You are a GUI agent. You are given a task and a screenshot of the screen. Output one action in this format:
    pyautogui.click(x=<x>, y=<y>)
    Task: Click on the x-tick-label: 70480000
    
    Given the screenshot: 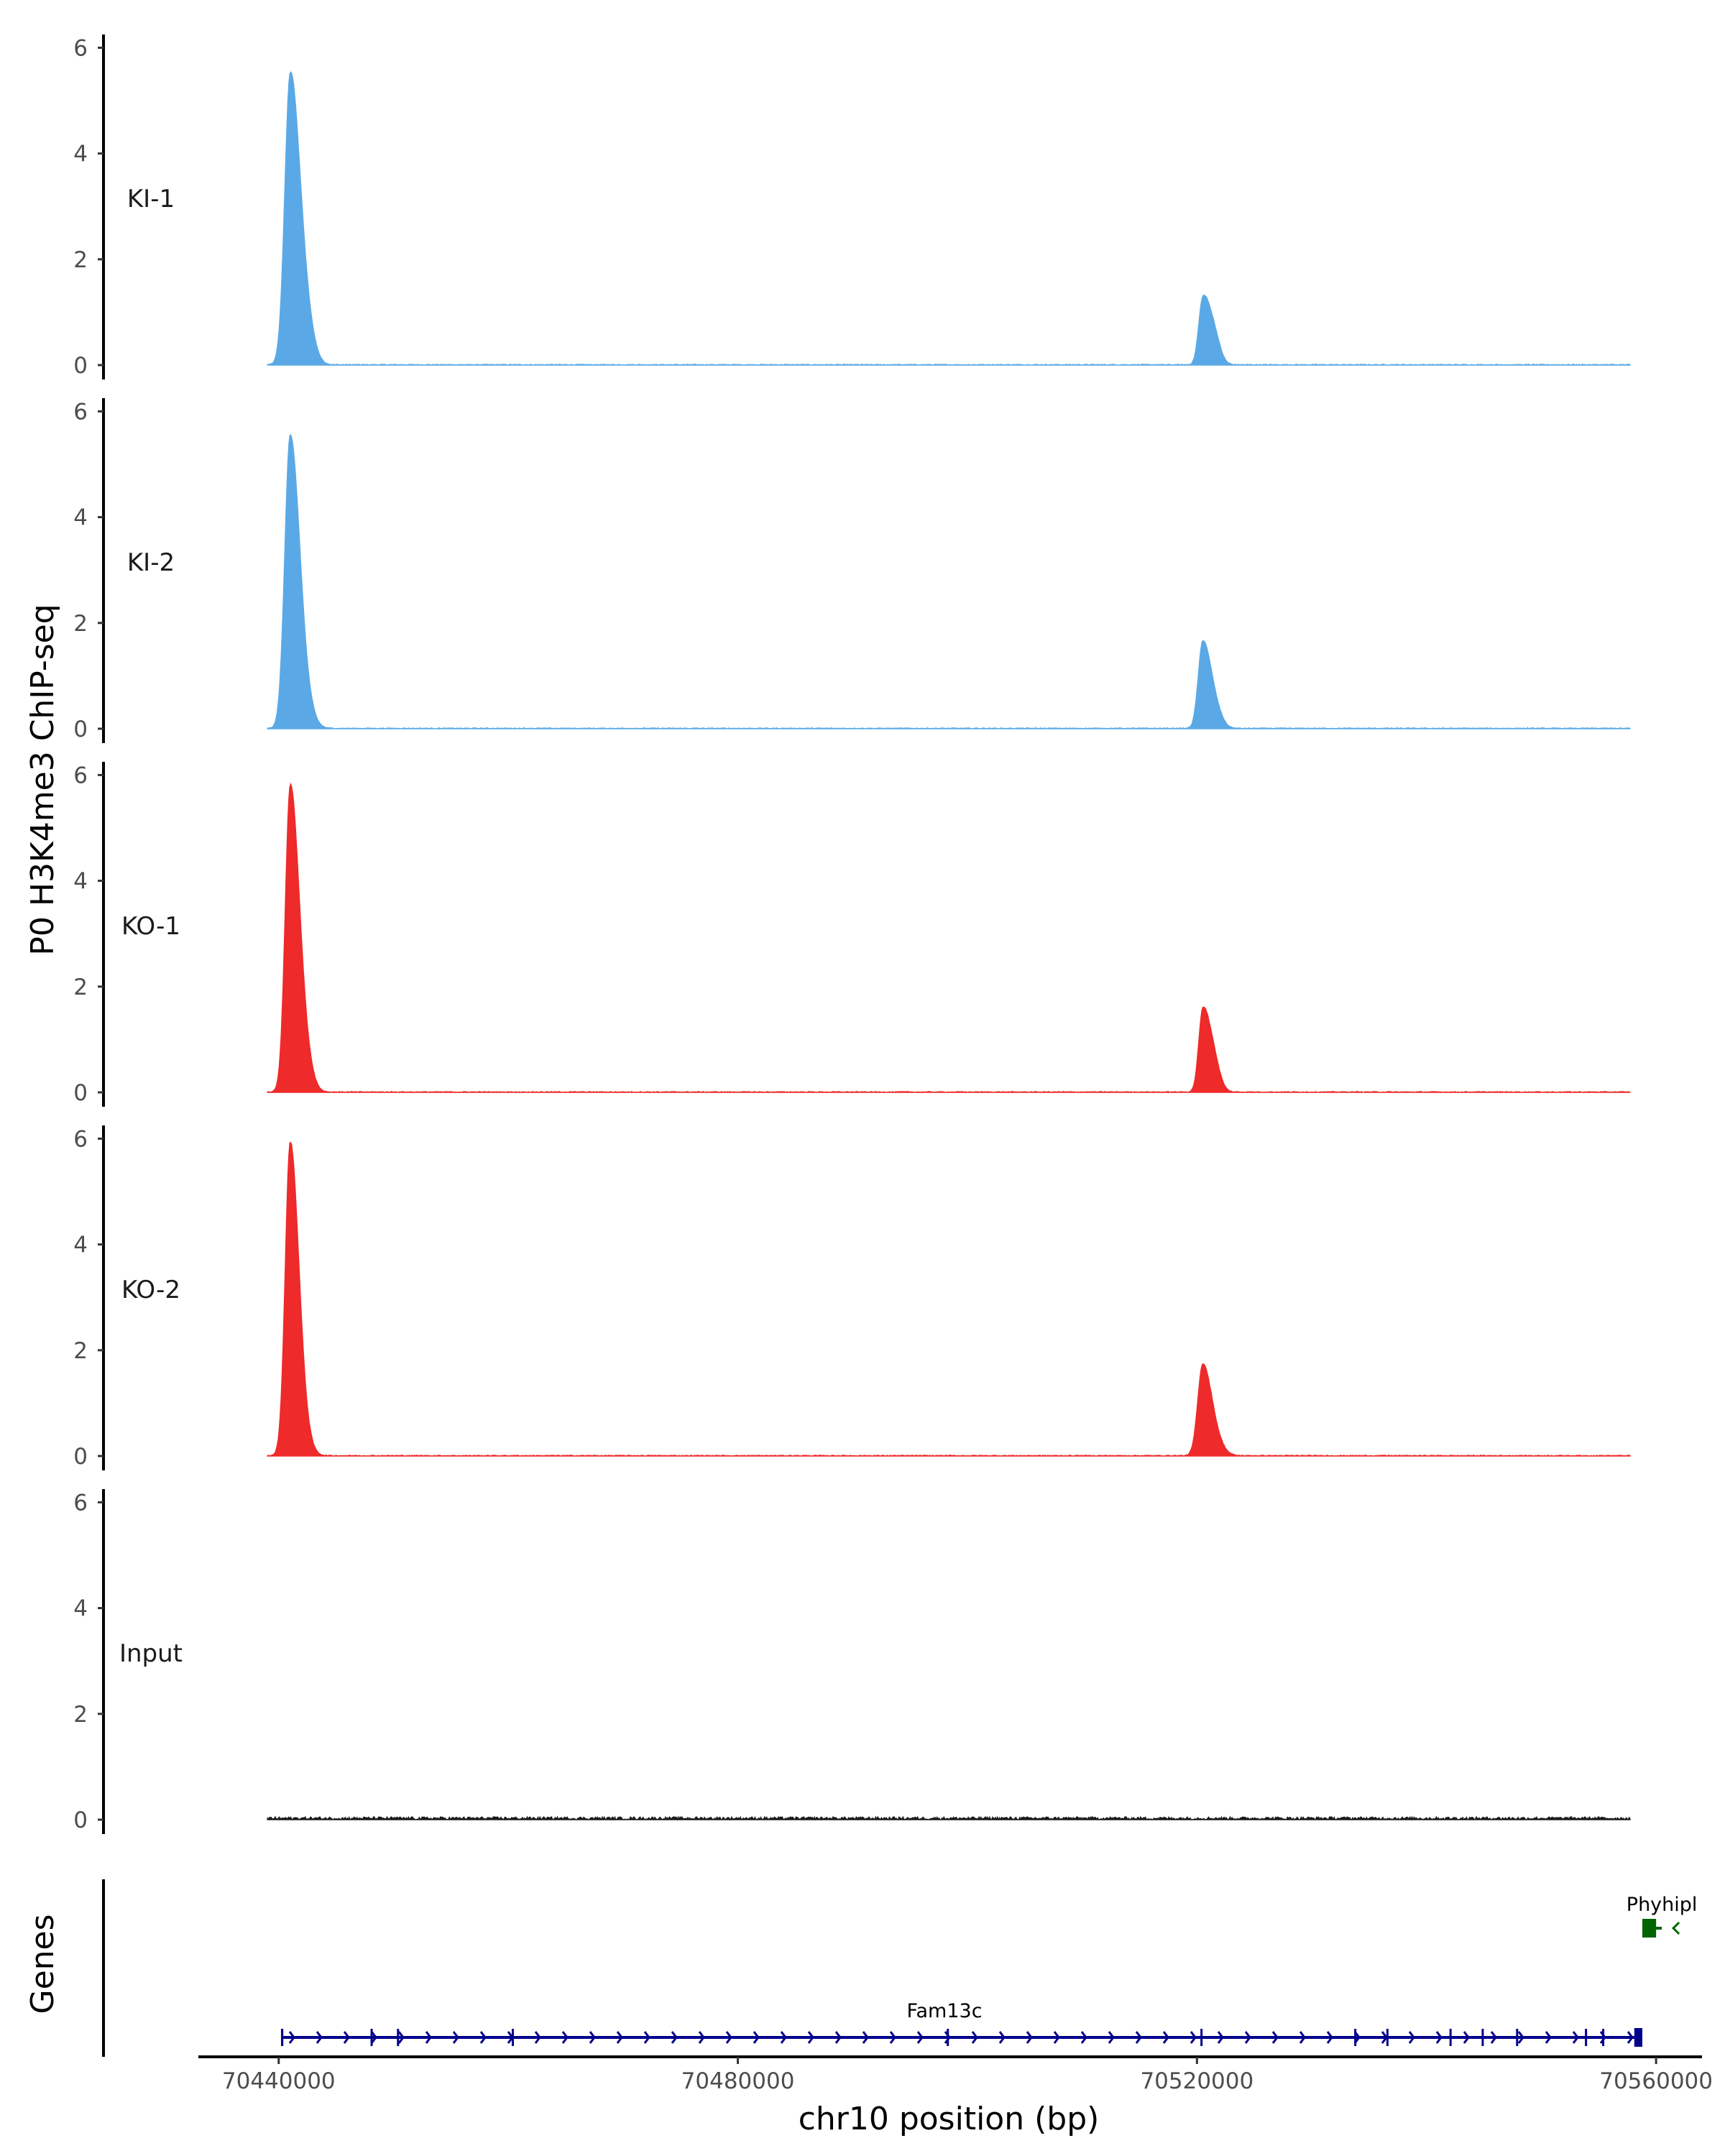 What is the action you would take?
    pyautogui.click(x=738, y=2081)
    